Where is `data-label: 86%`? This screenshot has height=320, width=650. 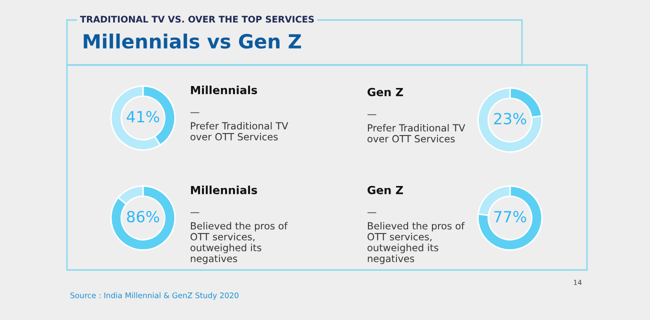 data-label: 86% is located at coordinates (143, 216).